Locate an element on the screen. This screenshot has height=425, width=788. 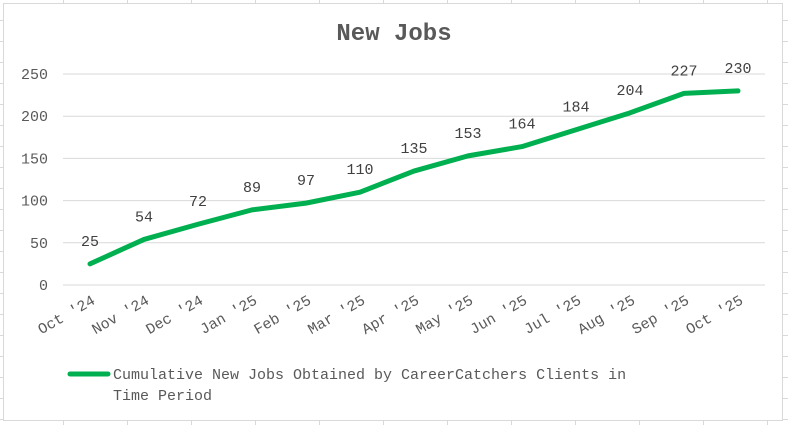
x-tick-label: Jul '25 is located at coordinates (552, 316).